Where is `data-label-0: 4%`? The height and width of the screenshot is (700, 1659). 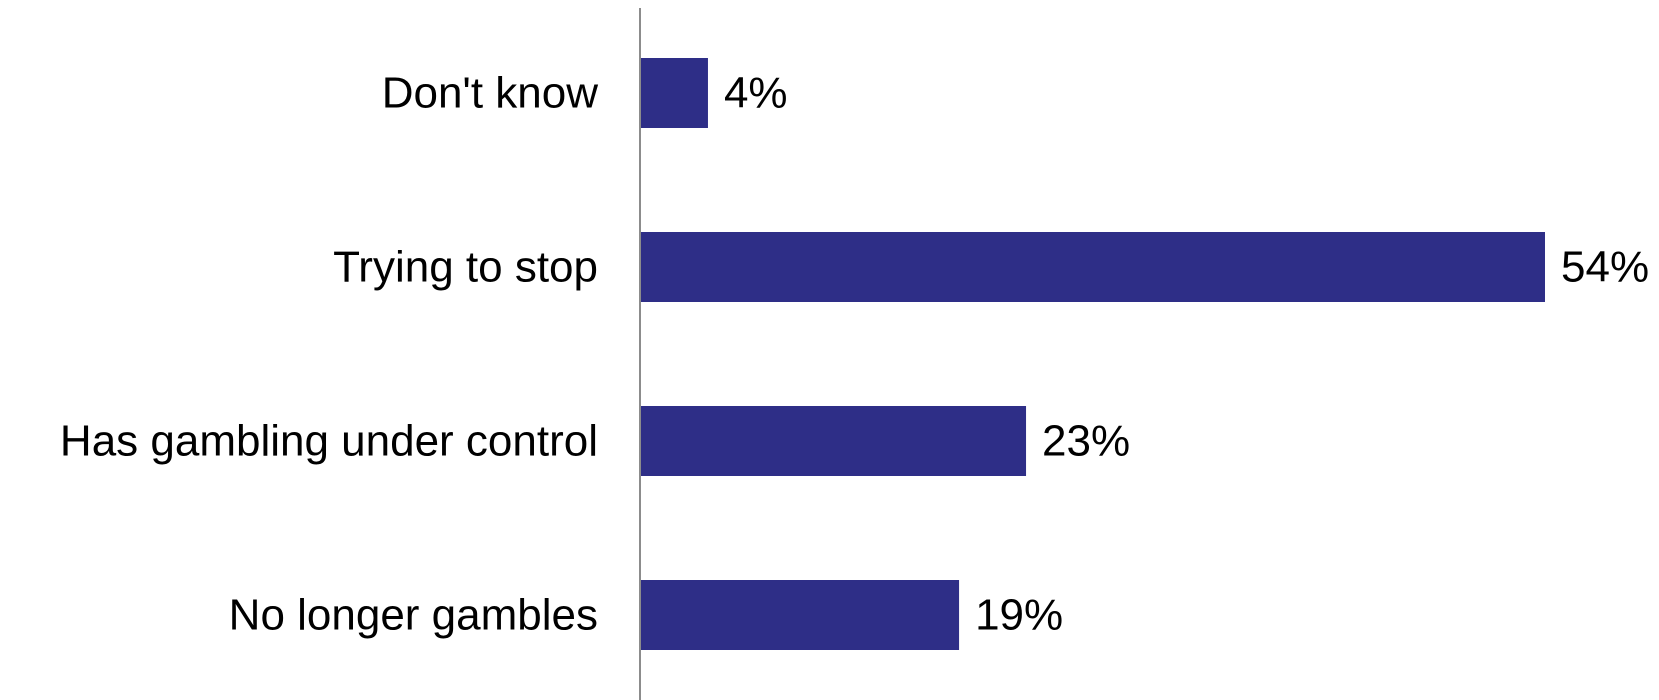
data-label-0: 4% is located at coordinates (756, 93).